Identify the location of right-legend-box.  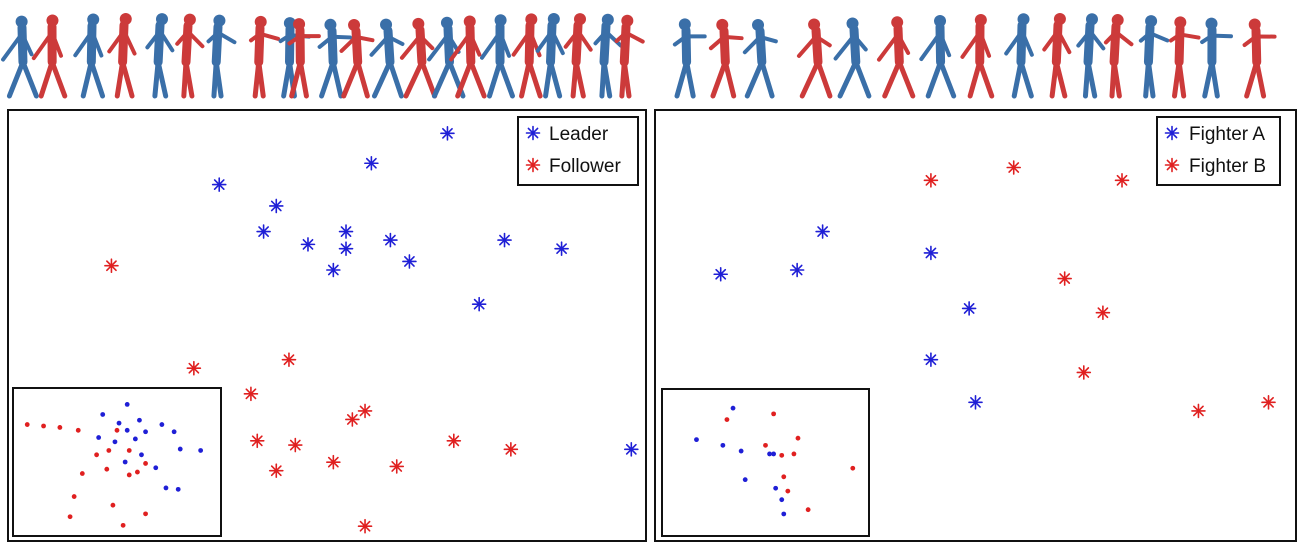
(1218, 151).